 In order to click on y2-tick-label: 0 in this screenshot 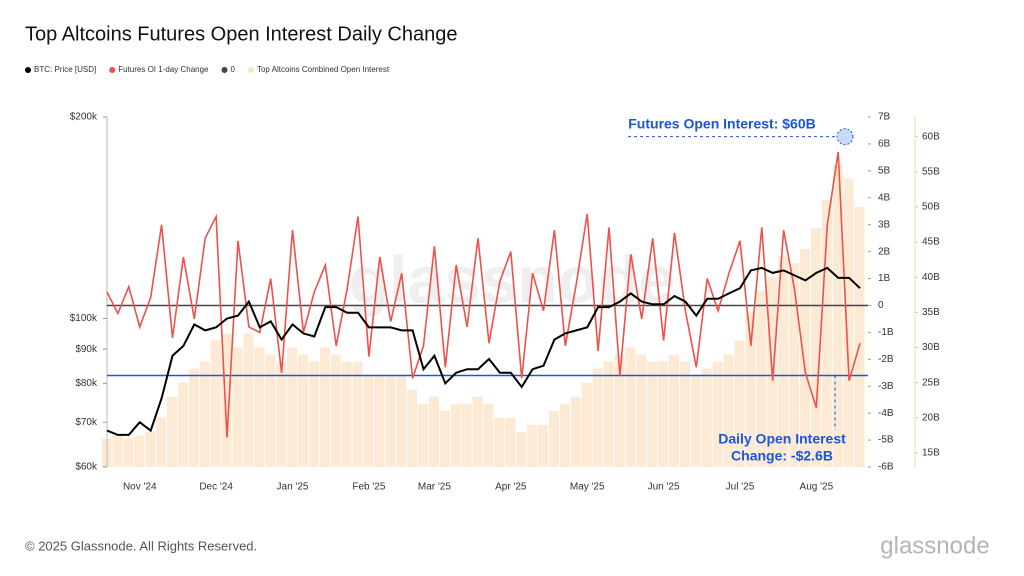, I will do `click(881, 305)`.